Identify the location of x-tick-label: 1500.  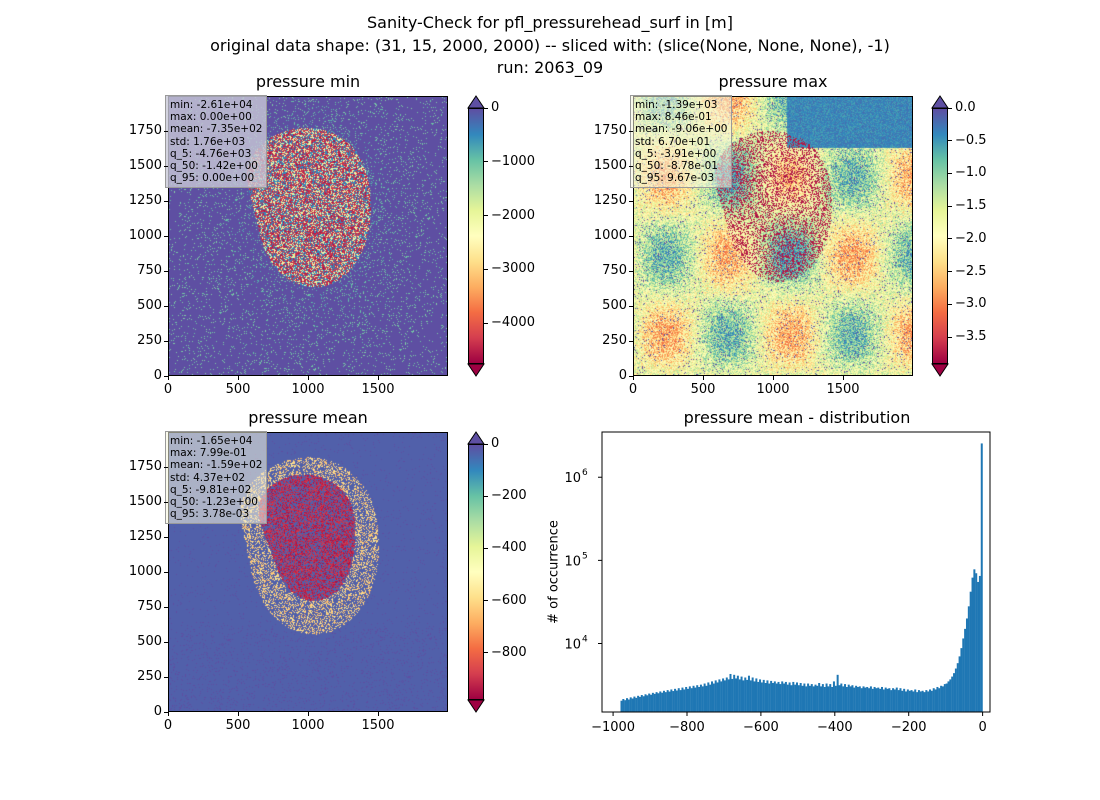
(843, 389).